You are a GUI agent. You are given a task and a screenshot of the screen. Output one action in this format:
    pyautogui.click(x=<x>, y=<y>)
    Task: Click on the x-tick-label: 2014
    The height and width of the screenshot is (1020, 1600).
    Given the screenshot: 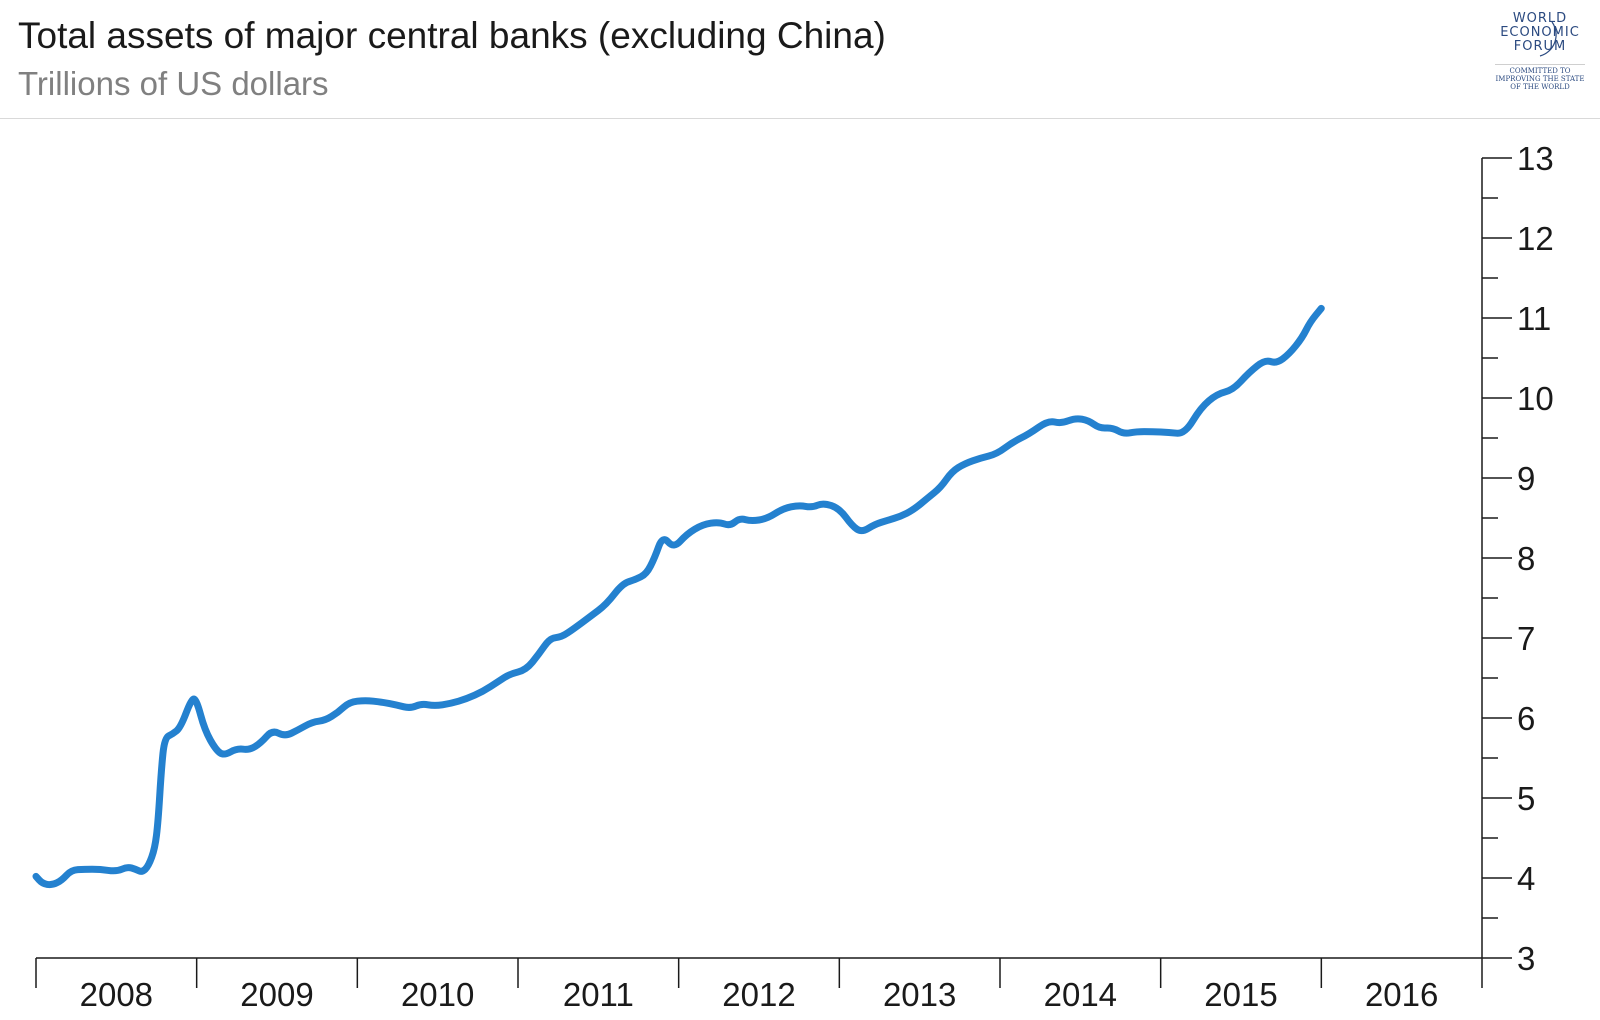 What is the action you would take?
    pyautogui.click(x=1080, y=994)
    